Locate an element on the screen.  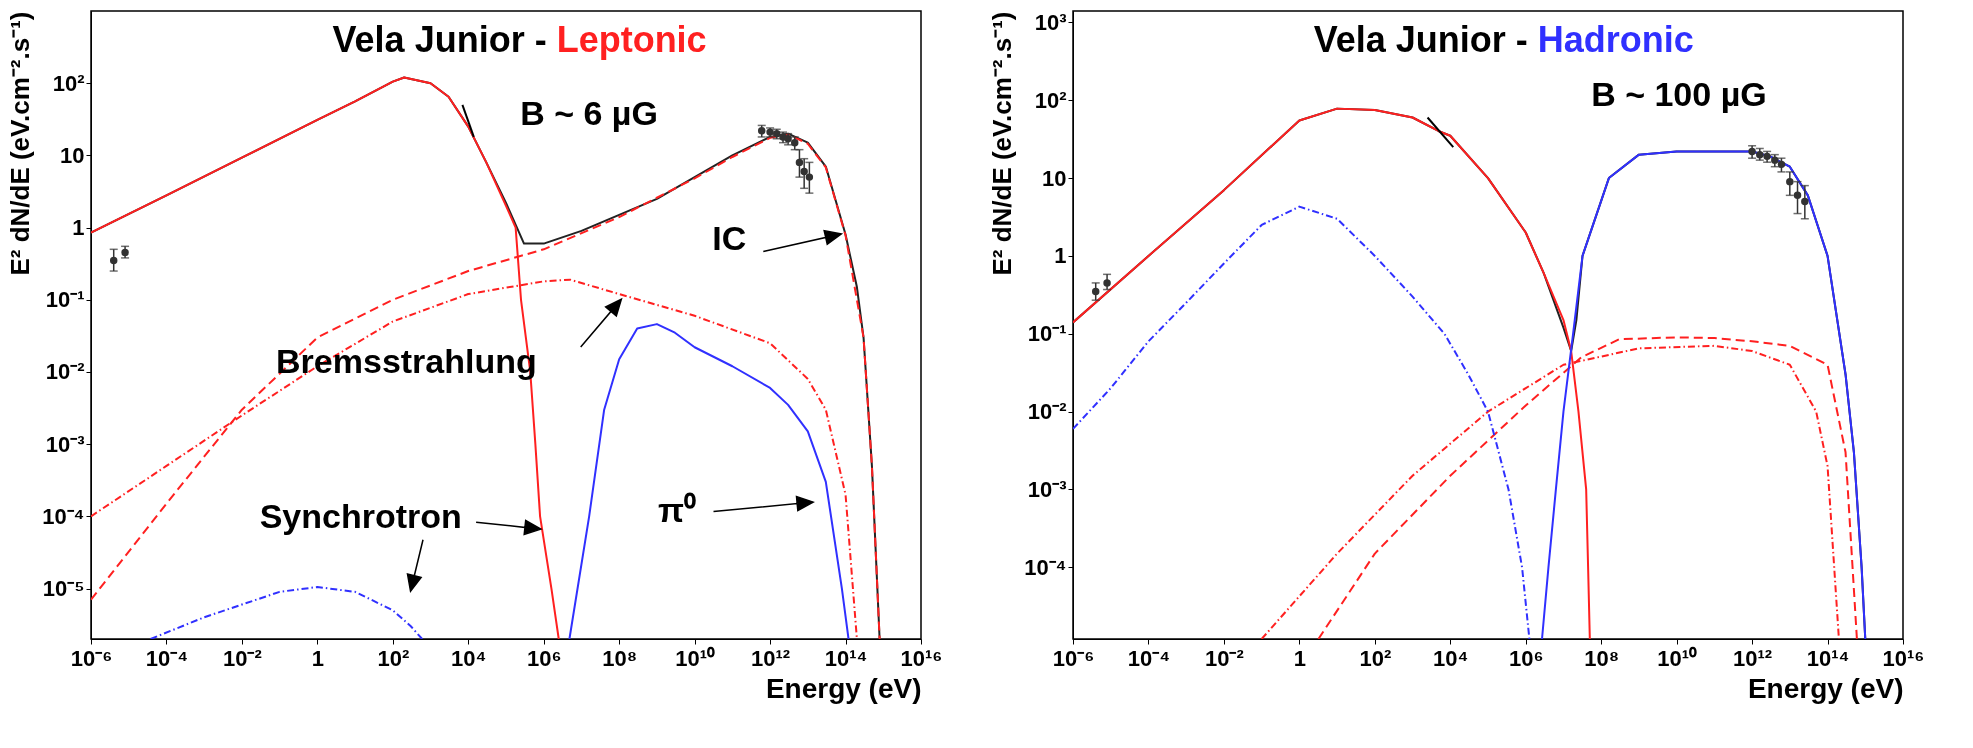
annotation: IC is located at coordinates (729, 238).